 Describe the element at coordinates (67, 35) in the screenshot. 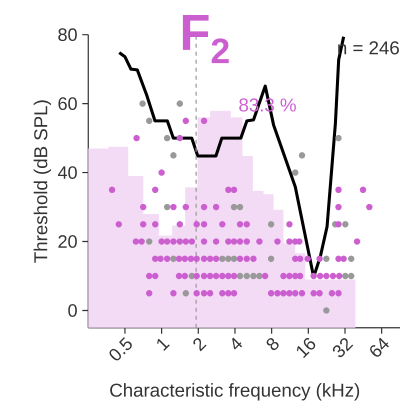

I see `y-tick-label: 80` at that location.